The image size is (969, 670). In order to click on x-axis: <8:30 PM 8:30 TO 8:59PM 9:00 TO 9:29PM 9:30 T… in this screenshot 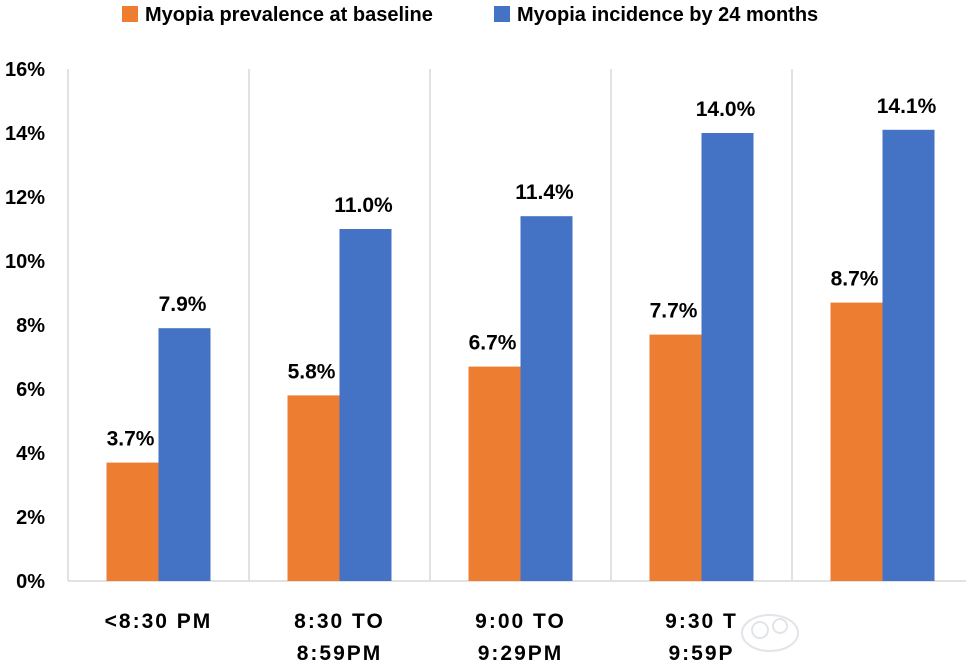, I will do `click(421, 637)`.